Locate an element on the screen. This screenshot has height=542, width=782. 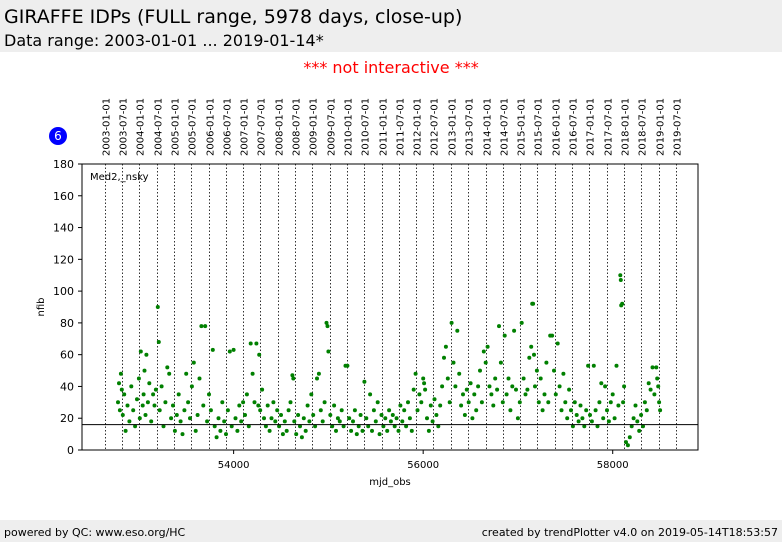
date-marker-label: 2003-07-01 is located at coordinates (124, 127).